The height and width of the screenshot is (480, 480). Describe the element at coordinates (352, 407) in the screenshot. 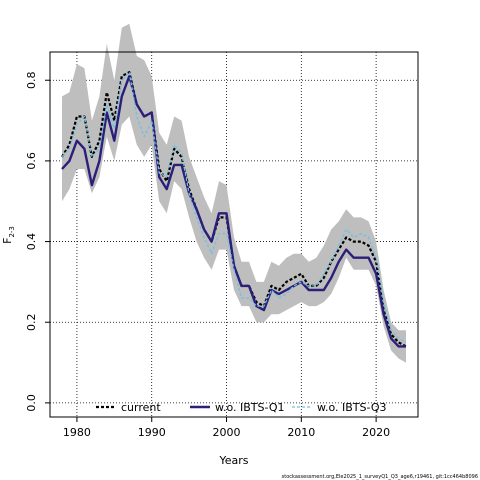

I see `legend-label-2: w.o. IBTS-Q3` at that location.